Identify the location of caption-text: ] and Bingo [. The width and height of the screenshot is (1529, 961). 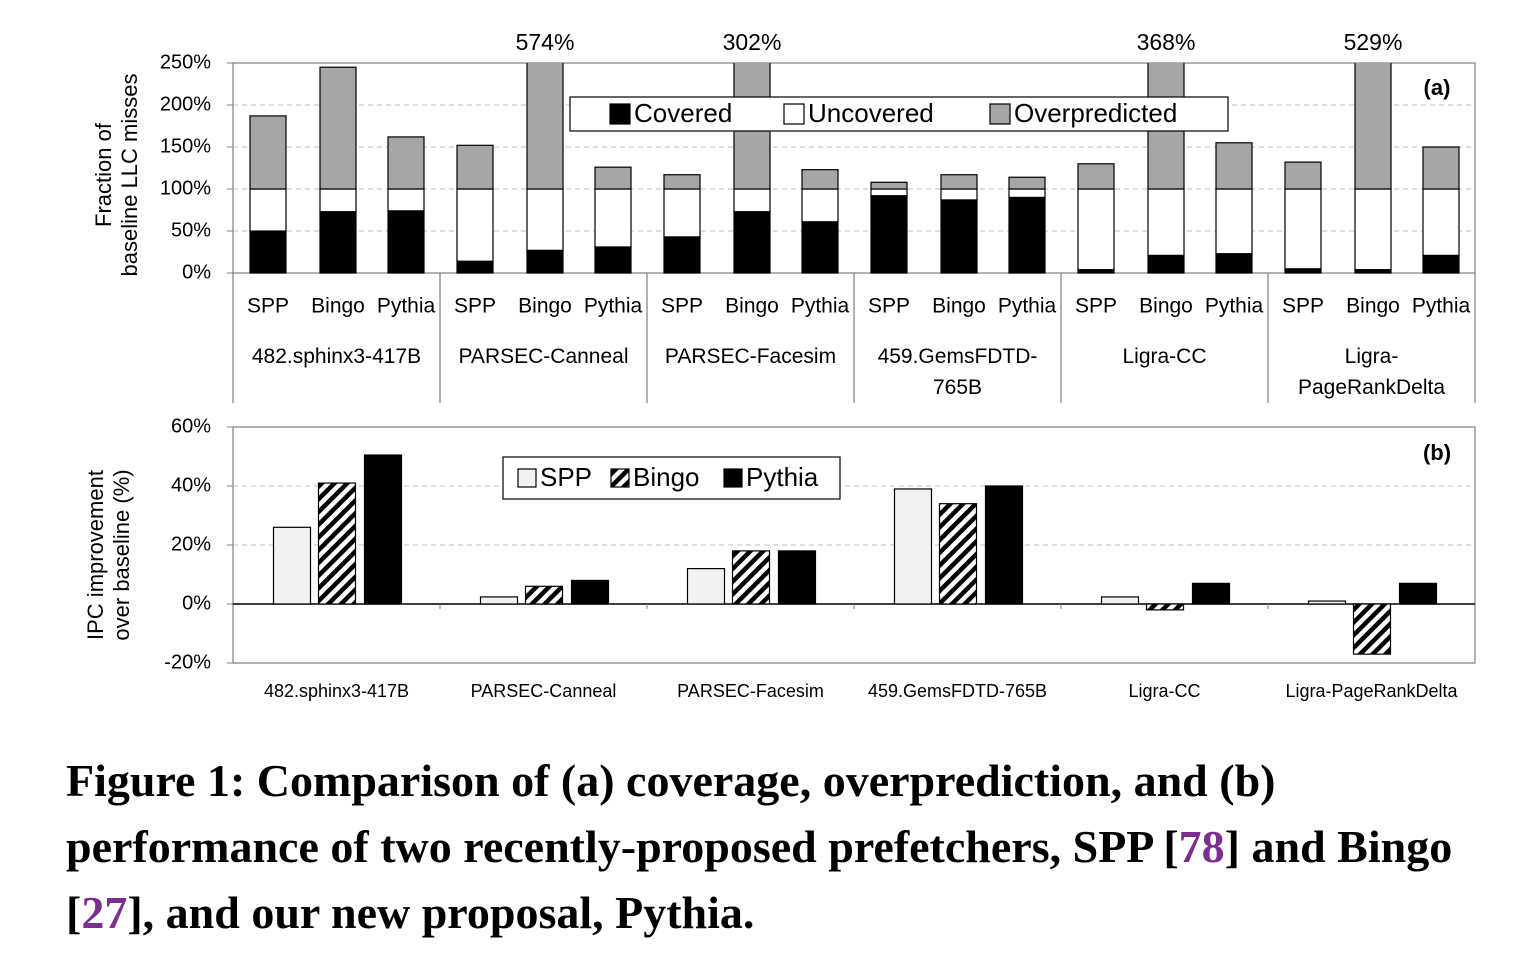
(759, 879).